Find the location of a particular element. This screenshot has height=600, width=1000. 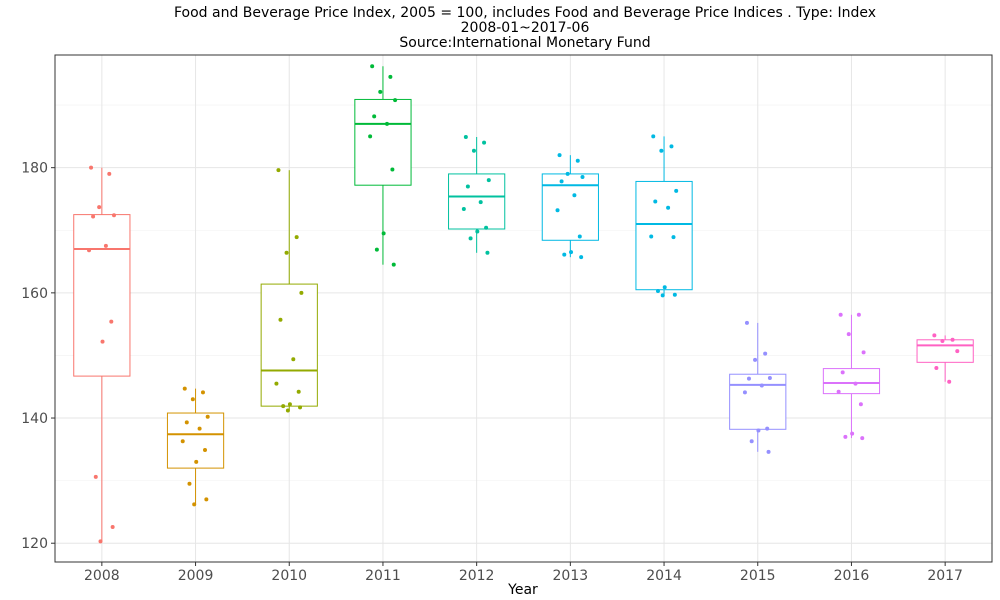

y-tick-label: 160 is located at coordinates (34, 294).